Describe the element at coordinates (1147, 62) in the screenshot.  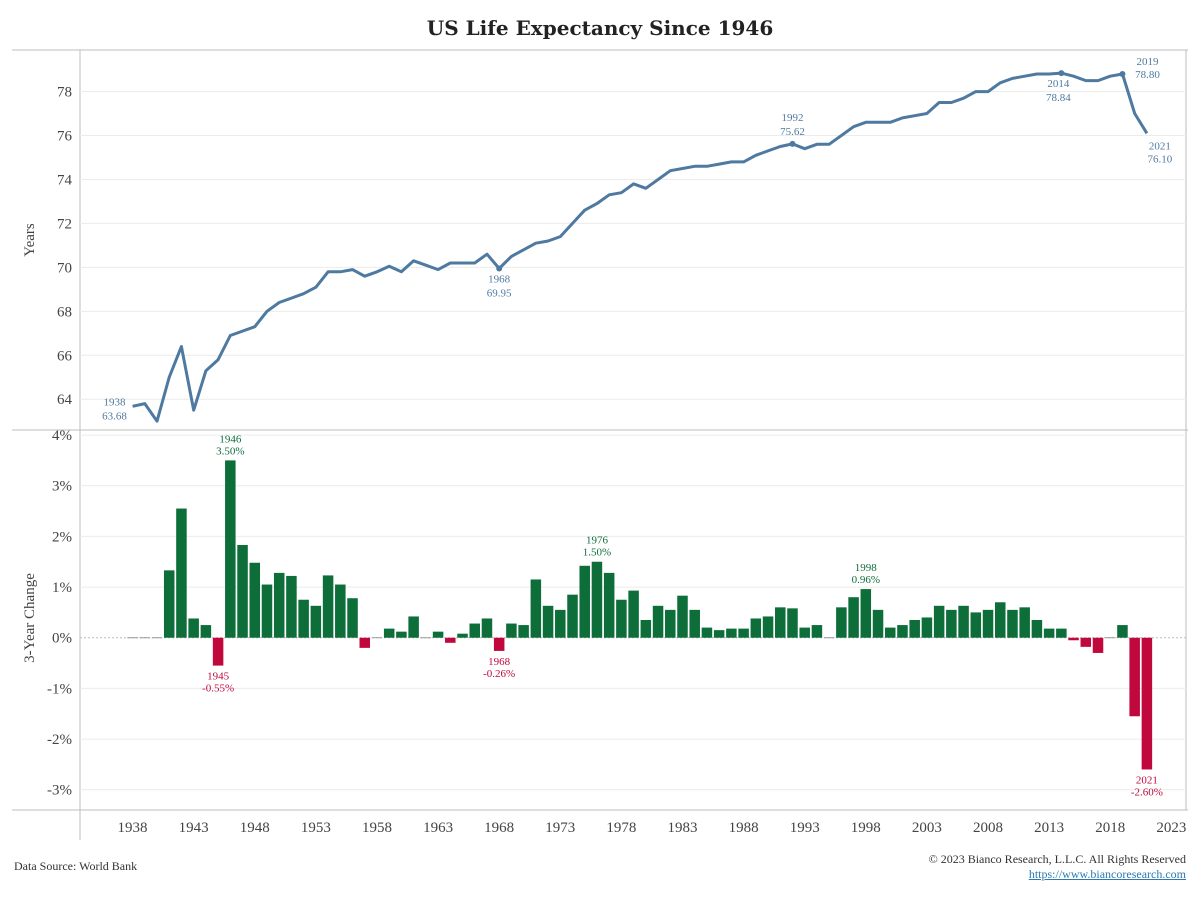
I see `annotation-year: 2019` at that location.